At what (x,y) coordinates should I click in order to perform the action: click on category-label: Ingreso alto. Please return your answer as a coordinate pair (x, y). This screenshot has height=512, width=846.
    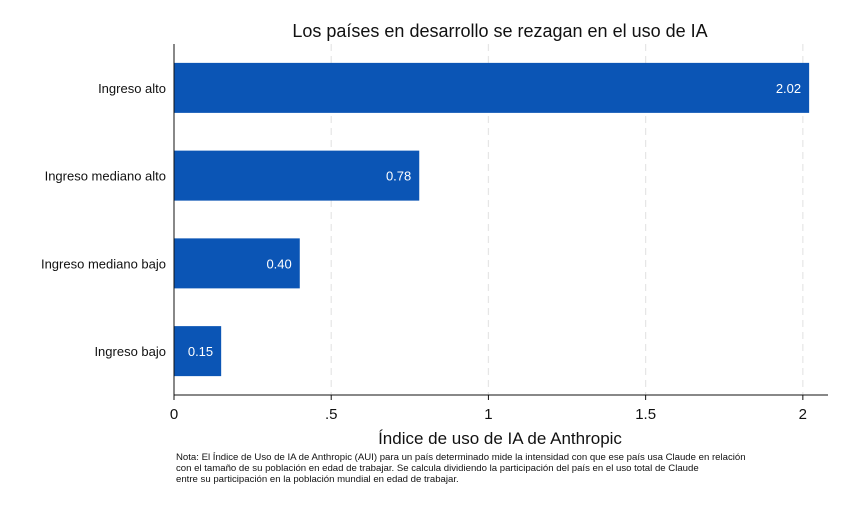
    Looking at the image, I should click on (132, 88).